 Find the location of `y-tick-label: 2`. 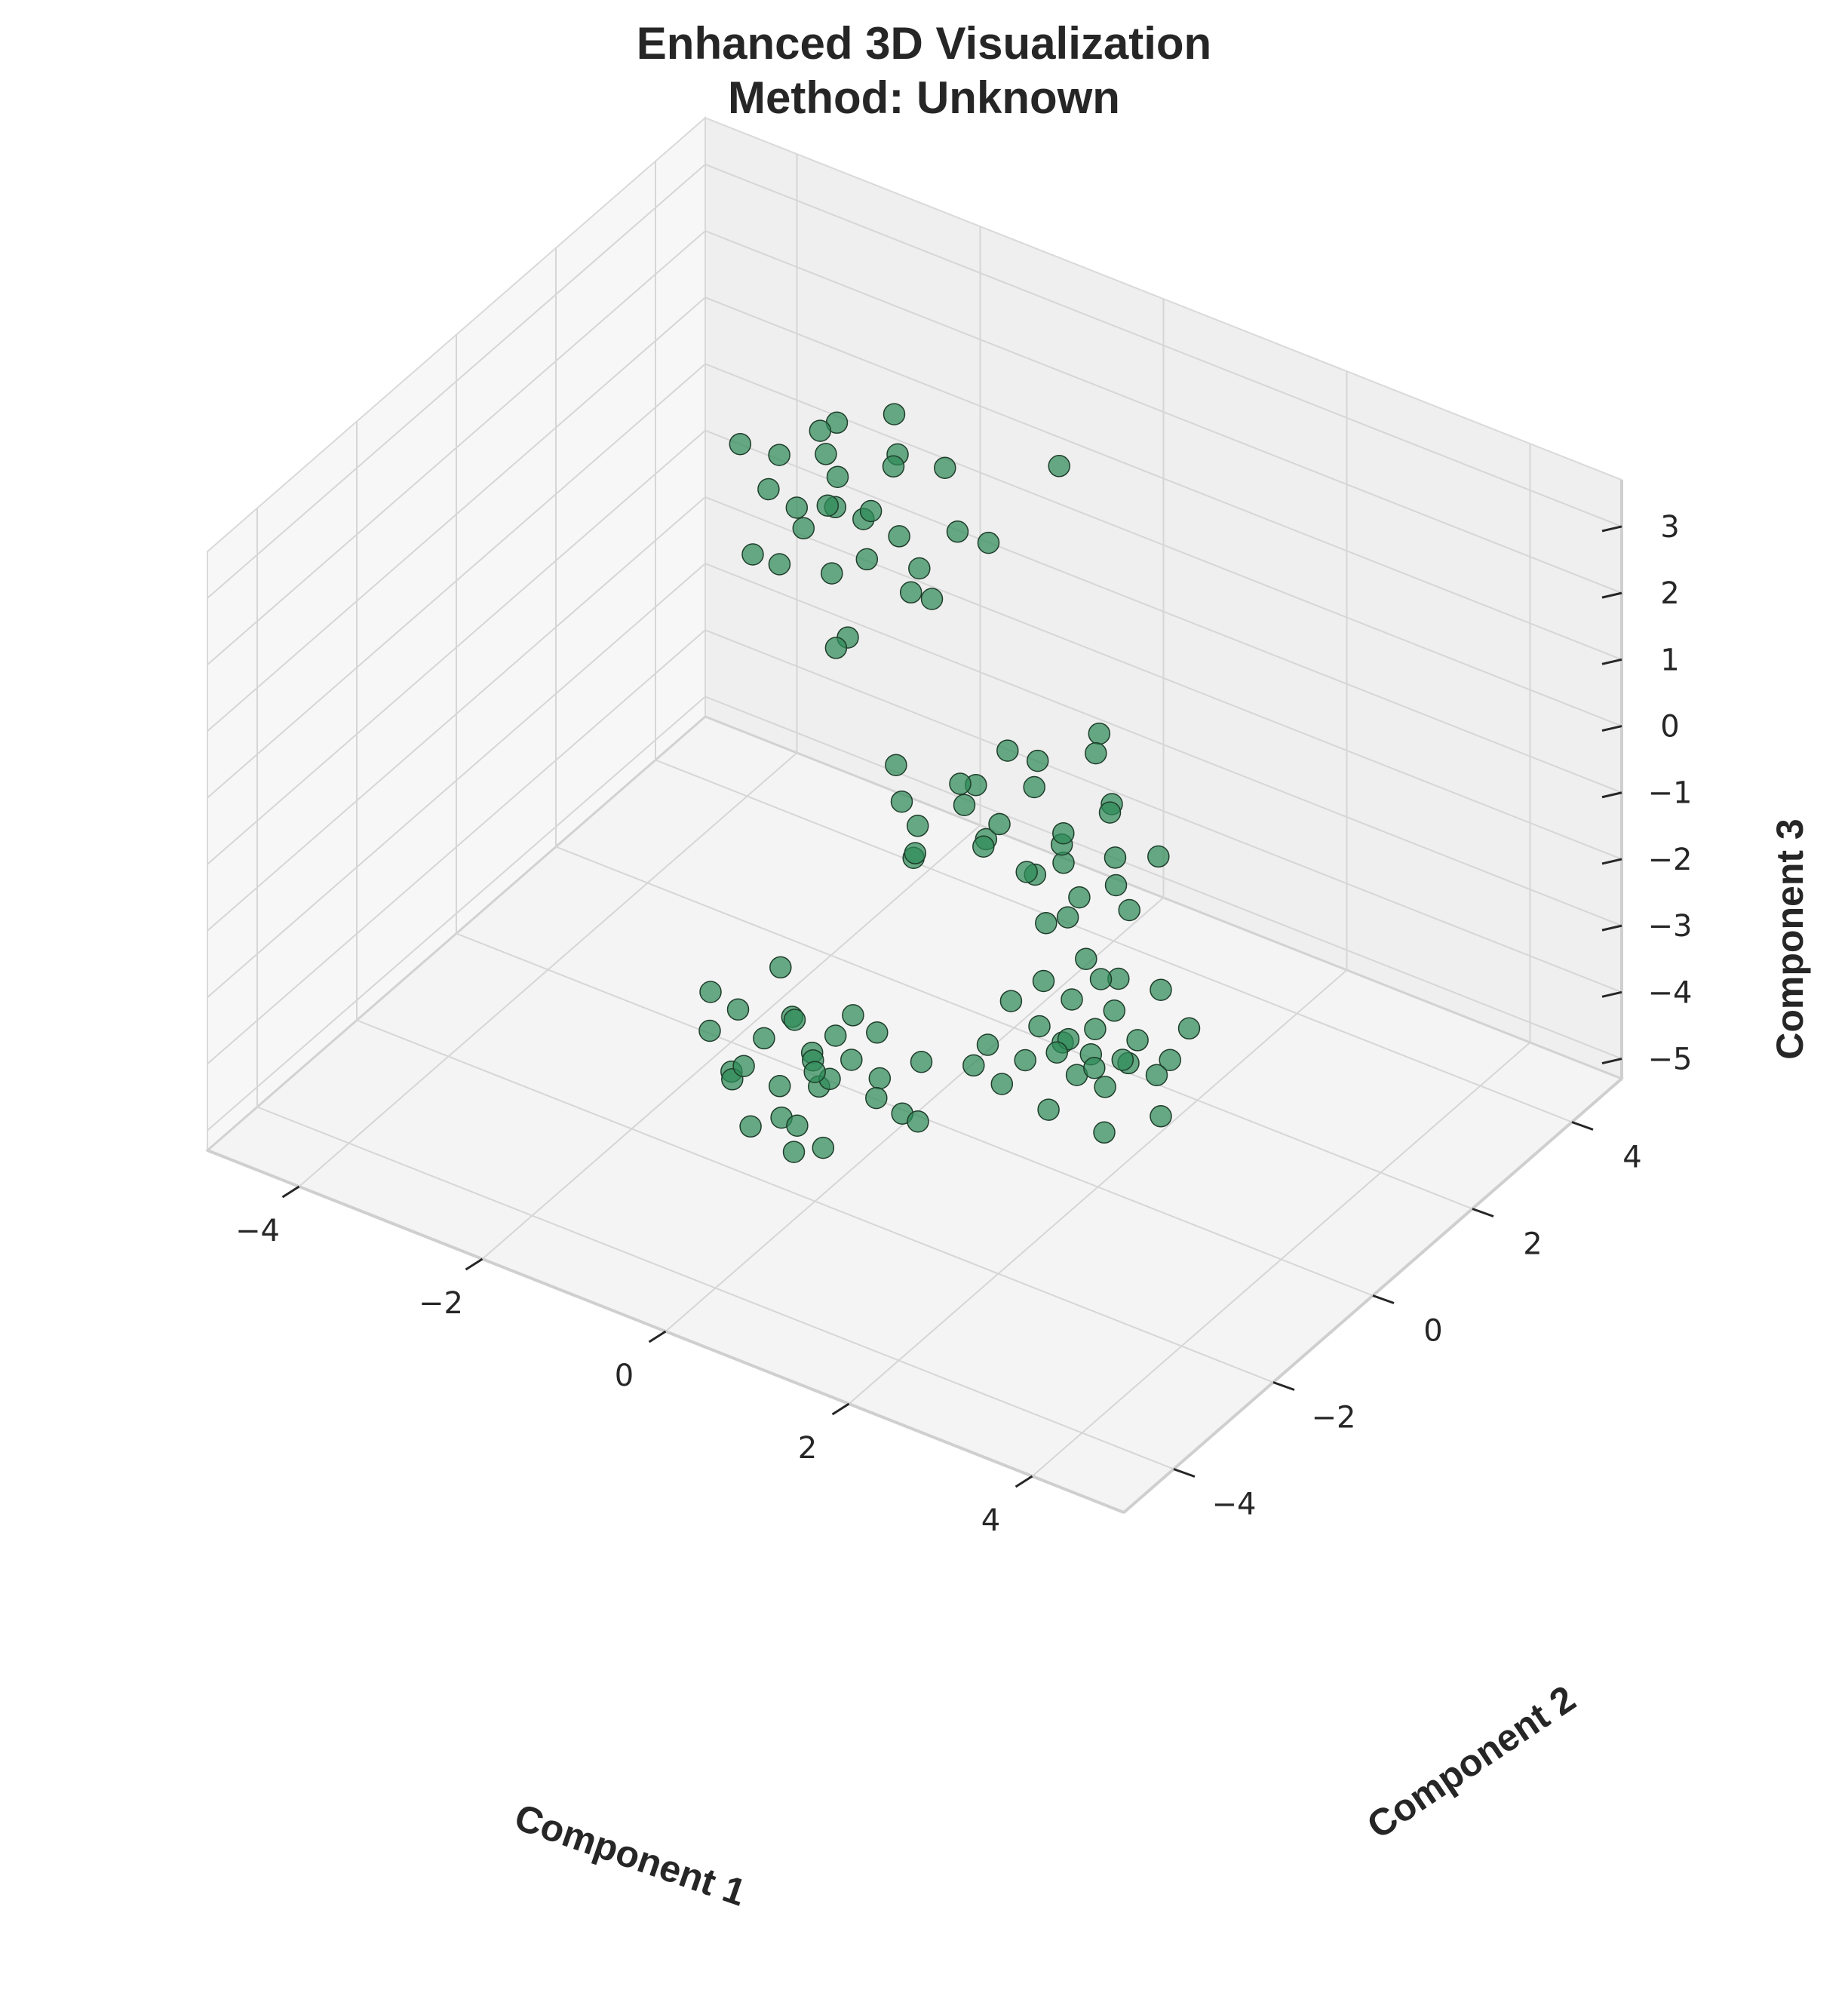

y-tick-label: 2 is located at coordinates (1532, 1245).